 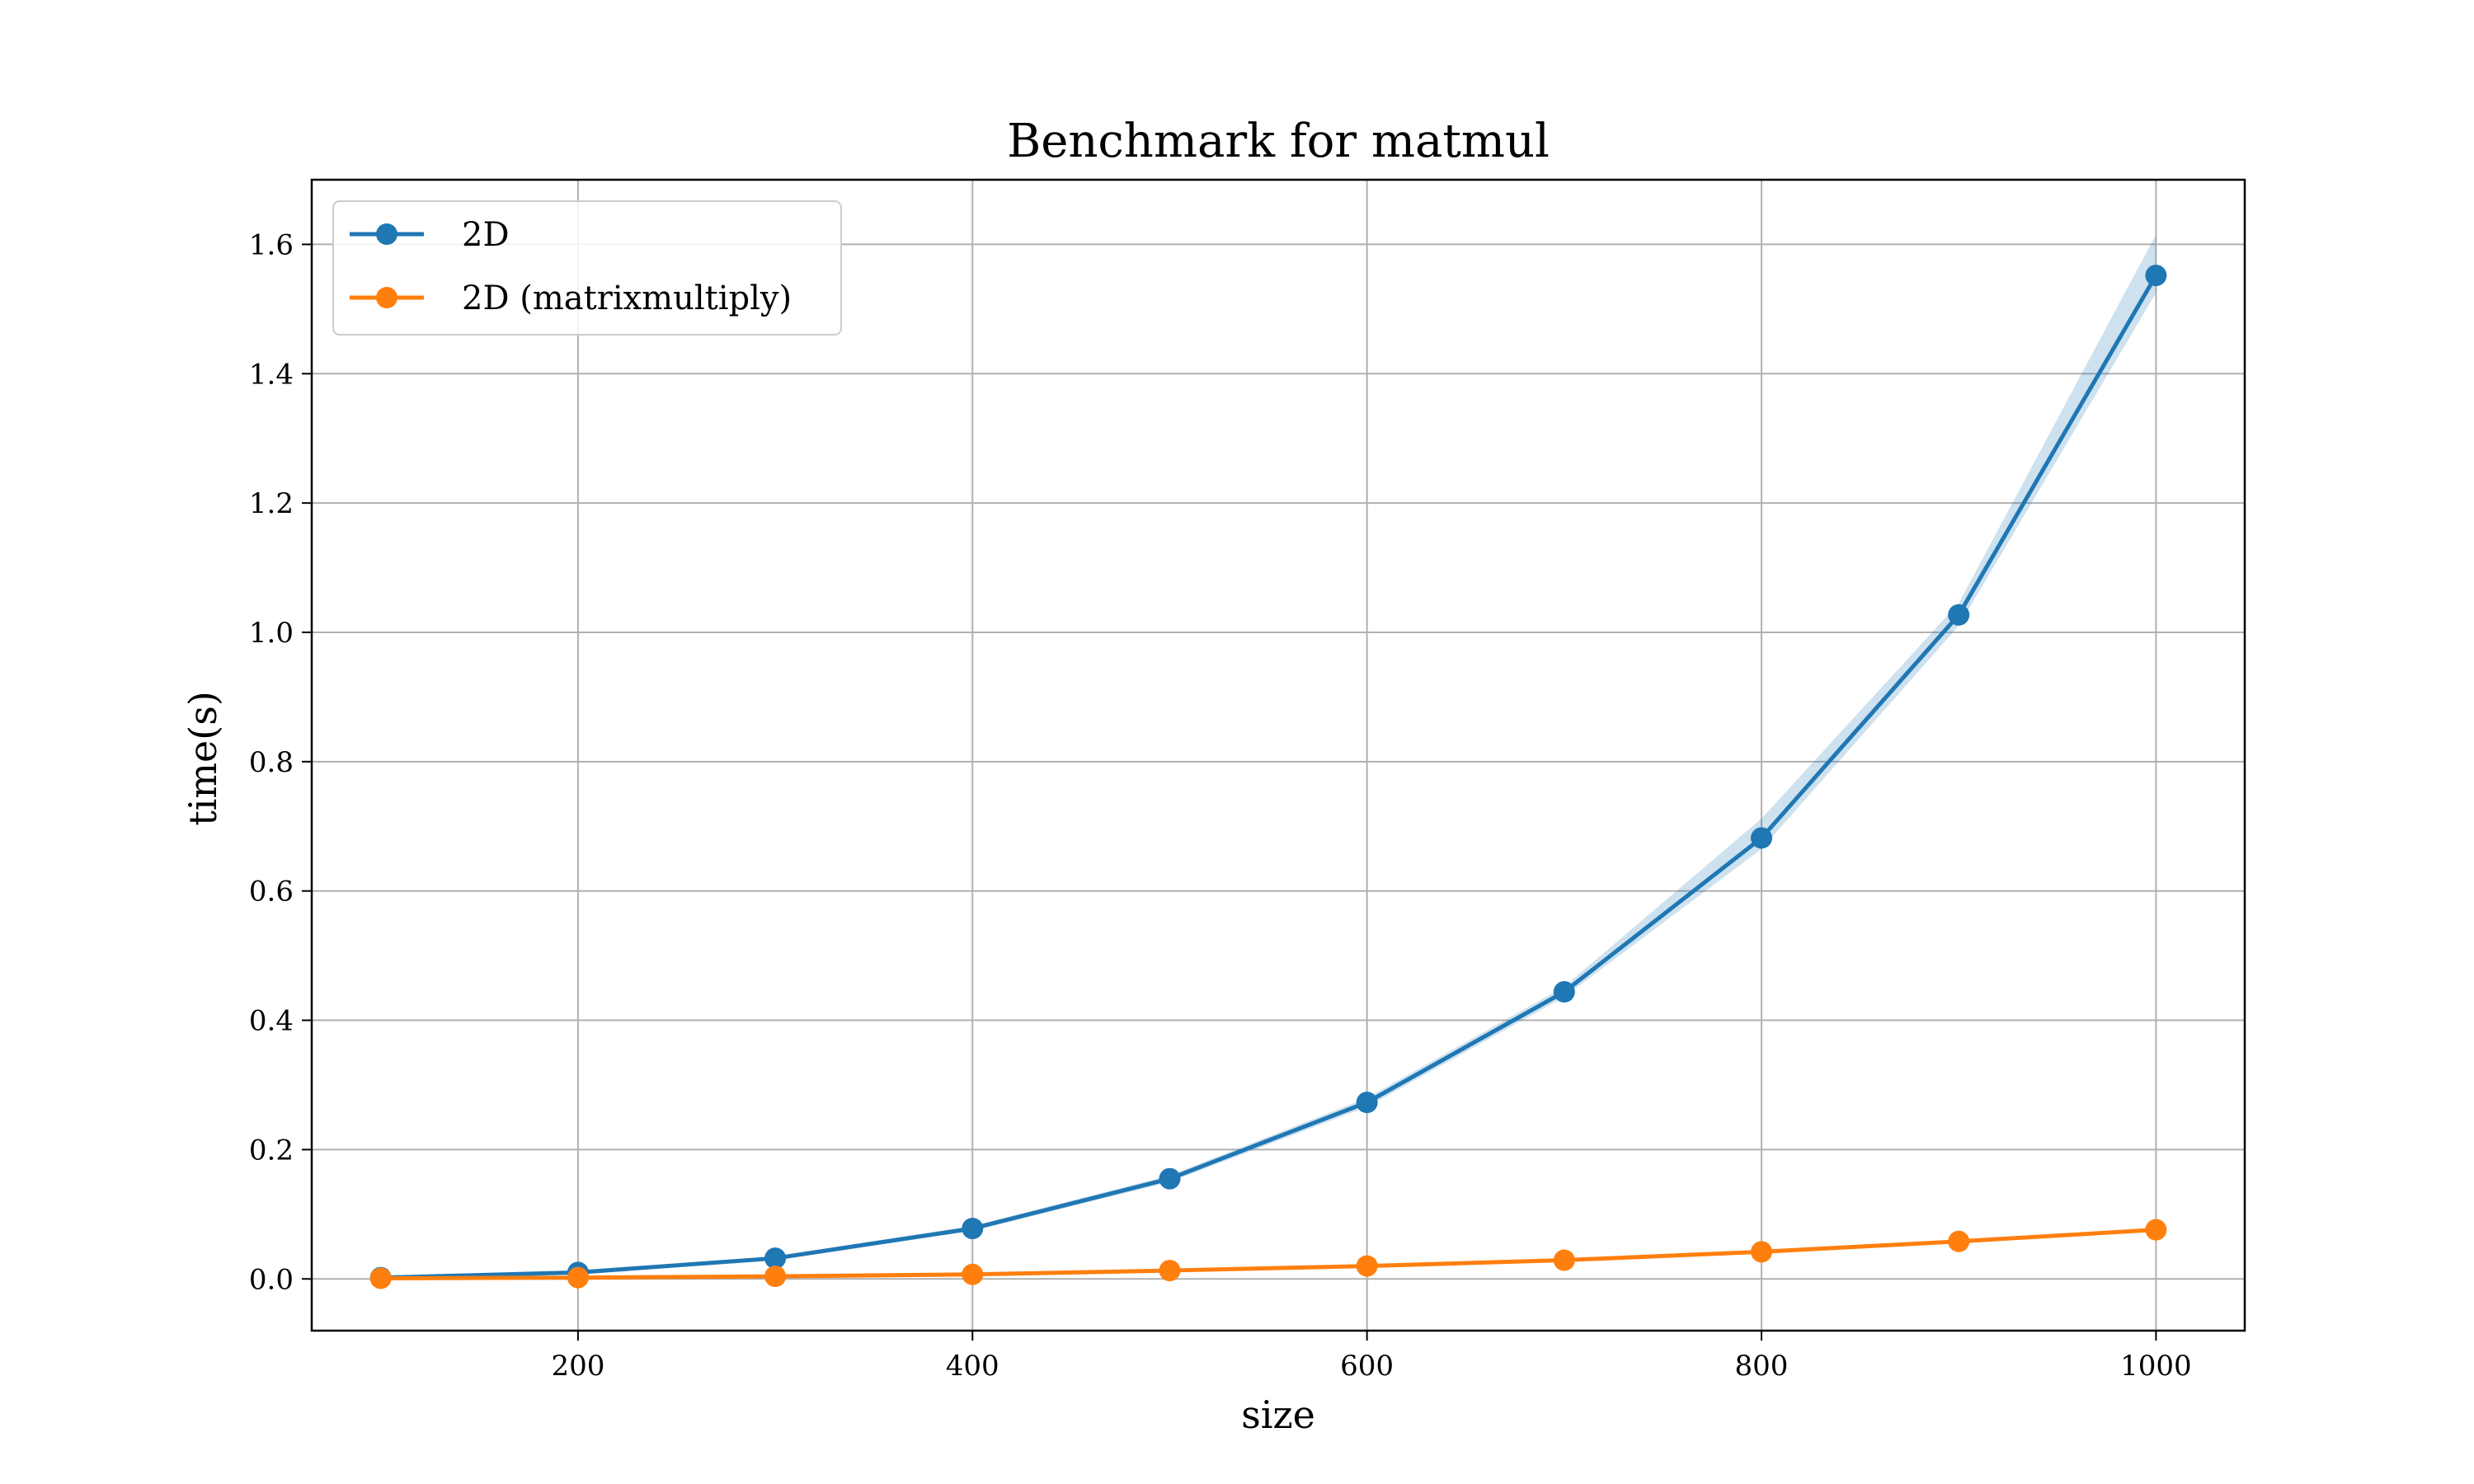 I want to click on x-tick-label: 200, so click(x=577, y=1366).